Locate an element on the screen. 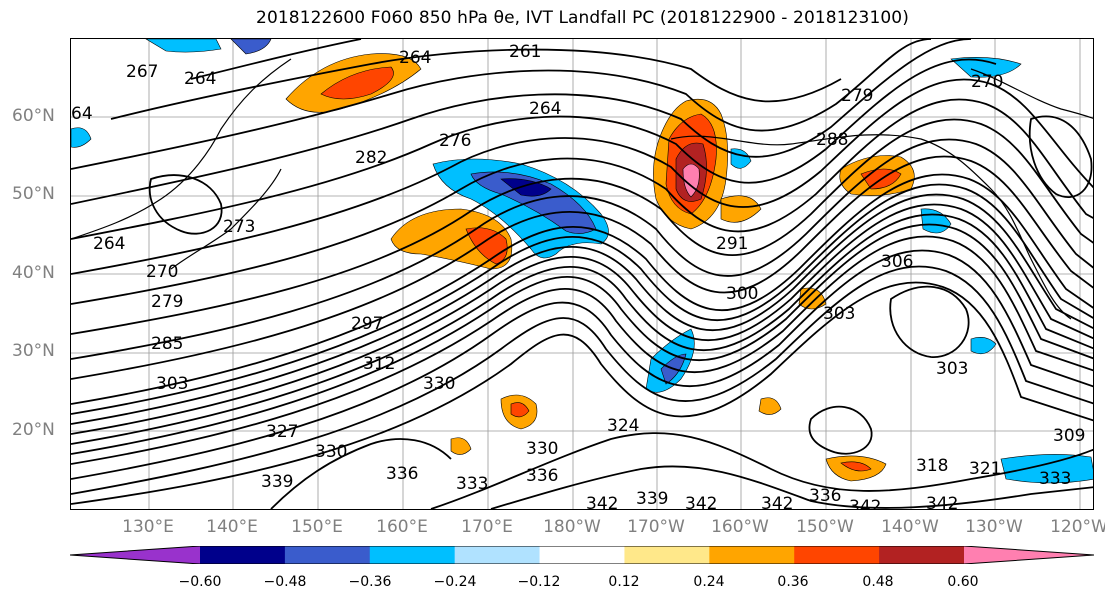 This screenshot has height=603, width=1105. lon-label-140w: 140°W is located at coordinates (910, 527).